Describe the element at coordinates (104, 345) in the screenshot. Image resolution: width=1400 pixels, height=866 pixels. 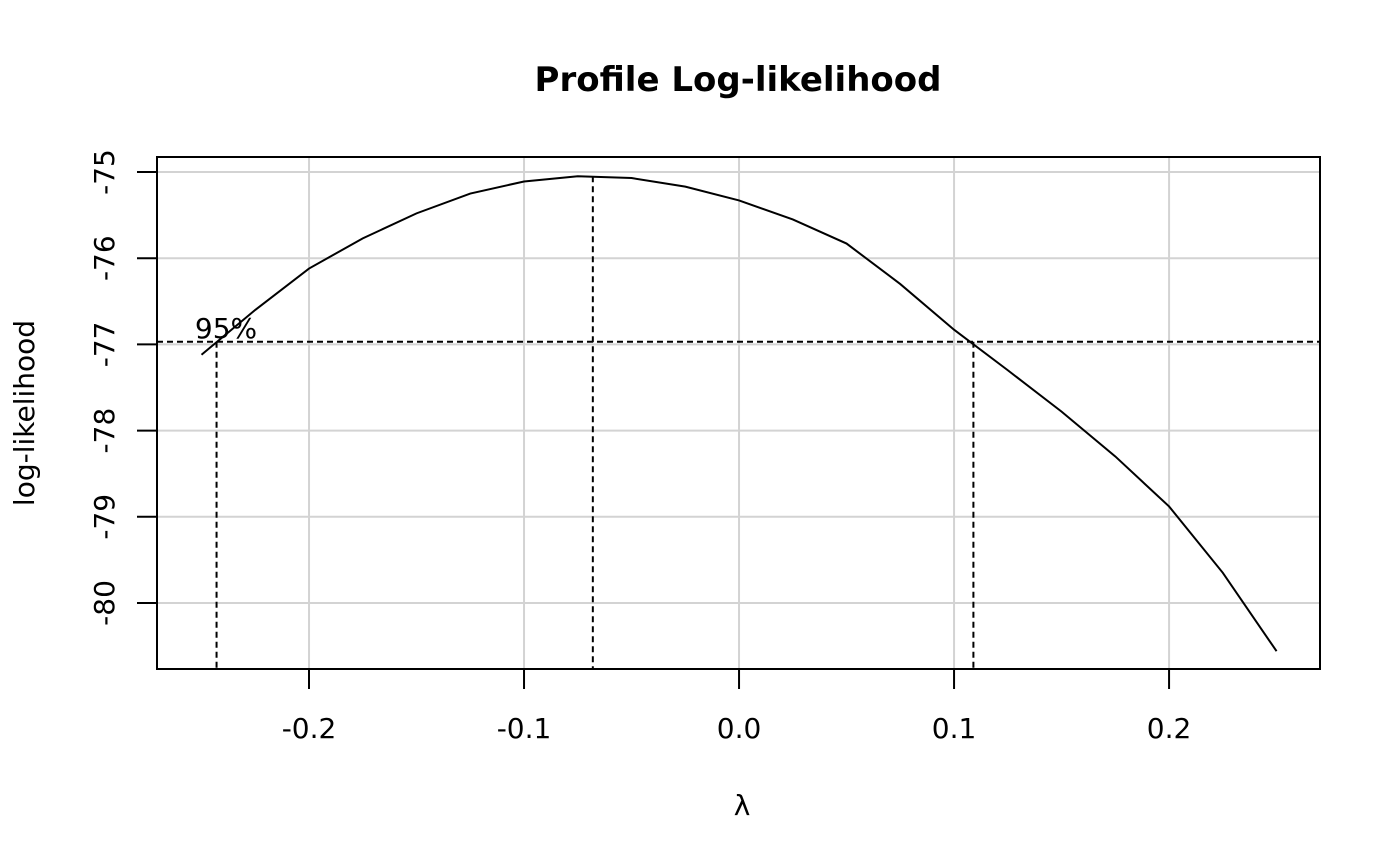
I see `y-tick-label: -77` at that location.